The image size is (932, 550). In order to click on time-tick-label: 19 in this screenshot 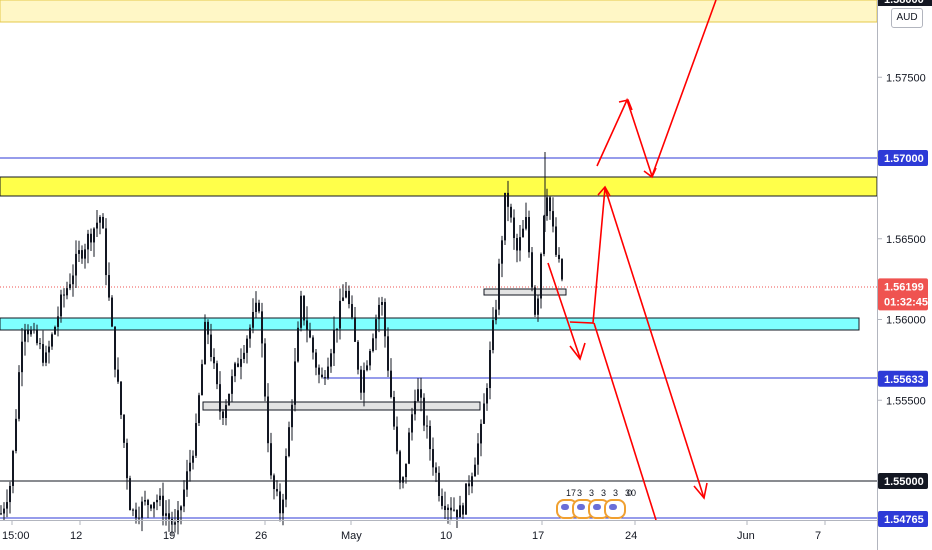, I will do `click(169, 536)`.